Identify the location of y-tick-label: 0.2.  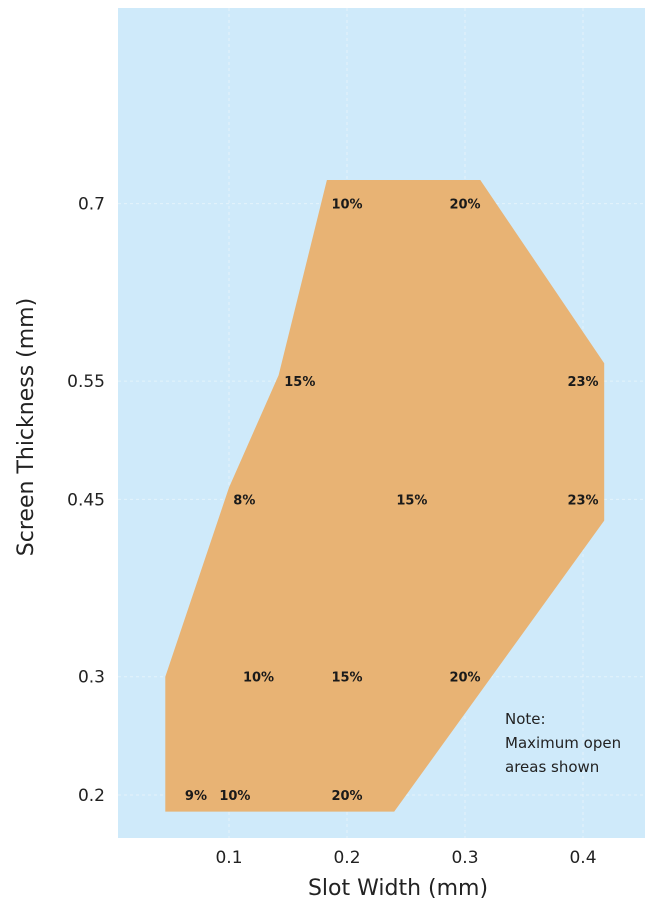
(91, 796).